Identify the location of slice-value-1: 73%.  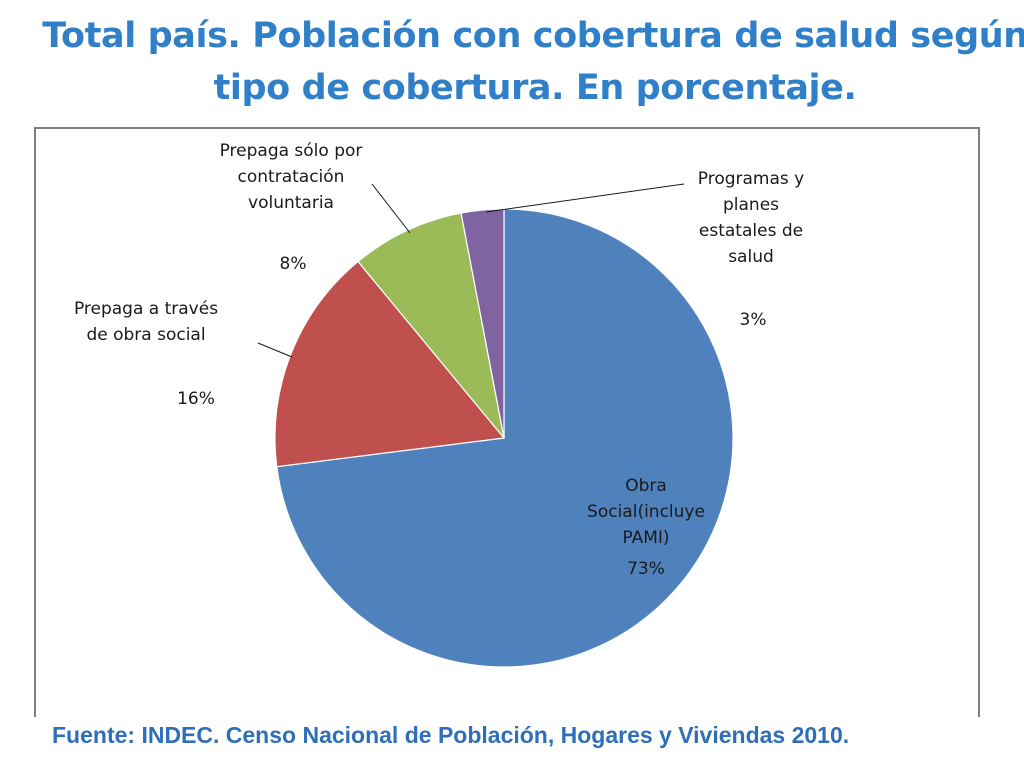
(646, 569).